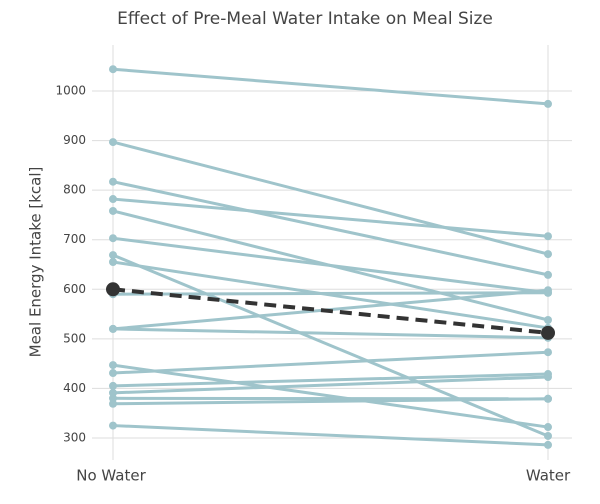 This screenshot has height=504, width=600. What do you see at coordinates (548, 476) in the screenshot?
I see `x-tick-label: Water` at bounding box center [548, 476].